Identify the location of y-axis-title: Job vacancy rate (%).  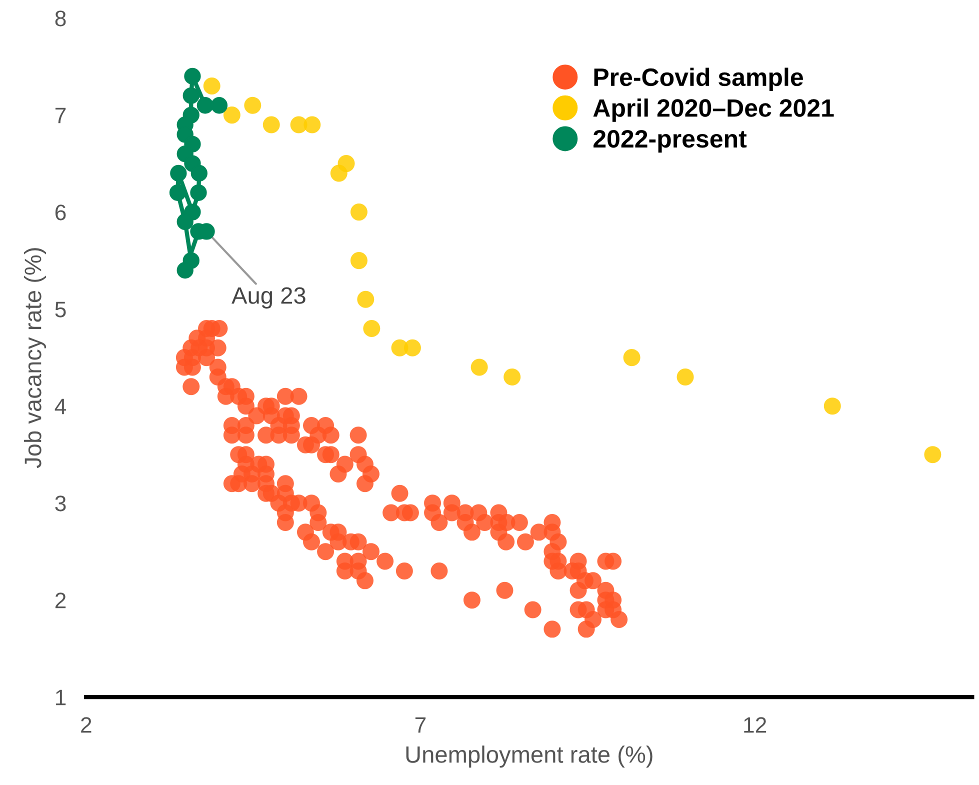
(35, 358).